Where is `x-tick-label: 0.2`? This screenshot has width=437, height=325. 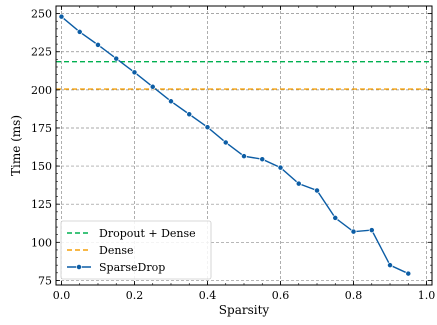 x-tick-label: 0.2 is located at coordinates (135, 295).